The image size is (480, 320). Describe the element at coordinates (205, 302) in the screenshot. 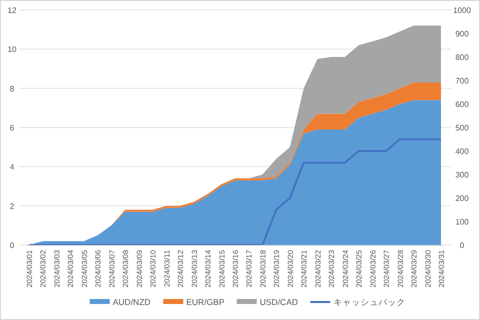

I see `legend-label: EUR/GBP` at that location.